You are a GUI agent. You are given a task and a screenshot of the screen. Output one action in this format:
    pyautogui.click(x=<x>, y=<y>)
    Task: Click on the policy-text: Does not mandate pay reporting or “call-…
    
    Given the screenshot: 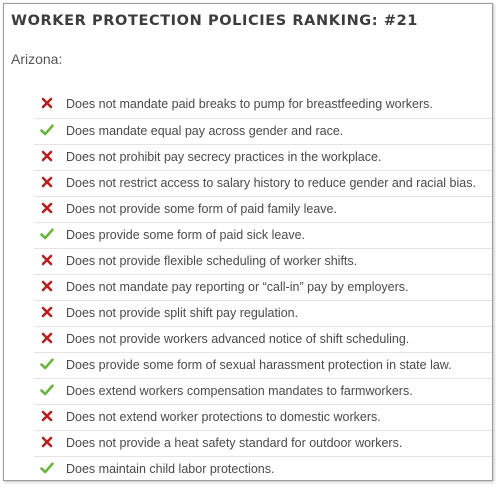 What is the action you would take?
    pyautogui.click(x=237, y=287)
    